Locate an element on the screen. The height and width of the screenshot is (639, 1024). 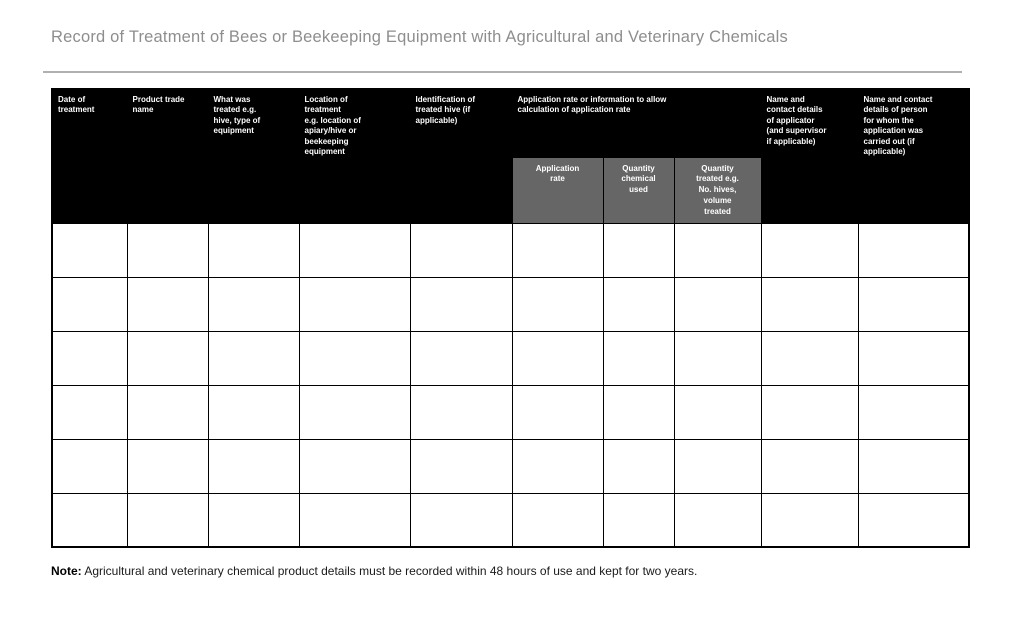
title-divider is located at coordinates (502, 72).